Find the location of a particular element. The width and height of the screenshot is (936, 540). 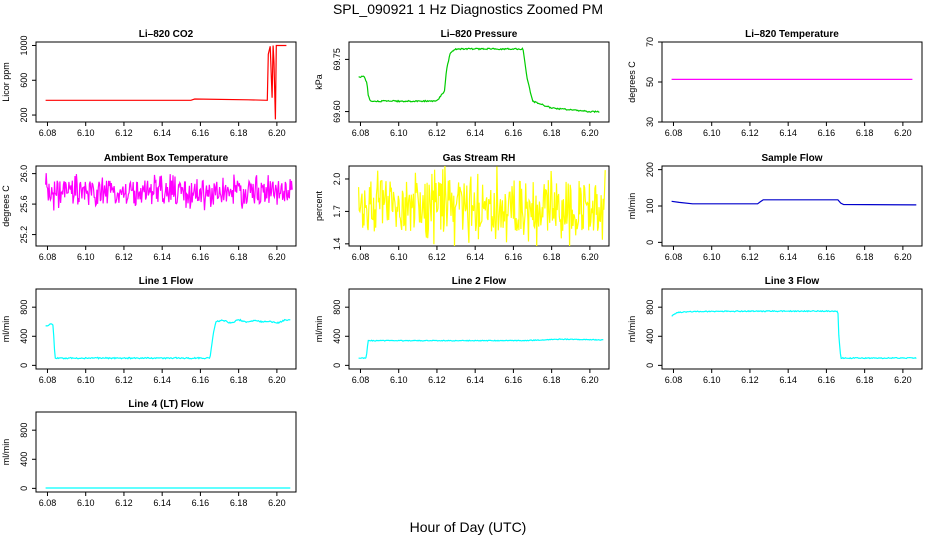

y-tick-label: 30 is located at coordinates (650, 122).